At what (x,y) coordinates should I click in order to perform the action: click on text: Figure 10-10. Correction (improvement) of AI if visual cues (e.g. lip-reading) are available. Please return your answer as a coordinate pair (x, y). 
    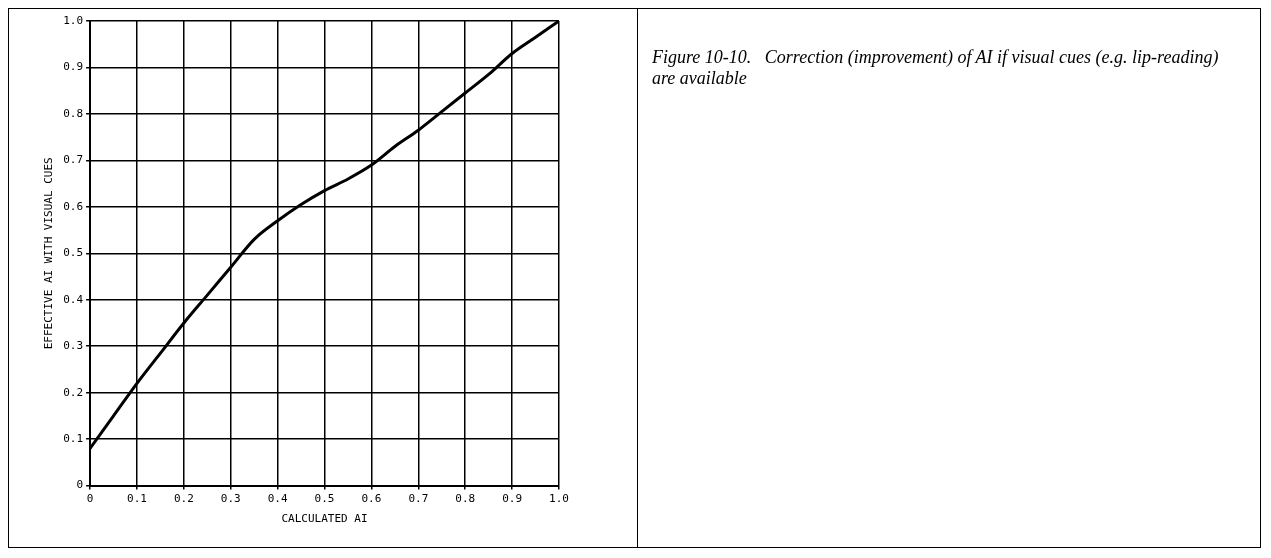
    Looking at the image, I should click on (936, 68).